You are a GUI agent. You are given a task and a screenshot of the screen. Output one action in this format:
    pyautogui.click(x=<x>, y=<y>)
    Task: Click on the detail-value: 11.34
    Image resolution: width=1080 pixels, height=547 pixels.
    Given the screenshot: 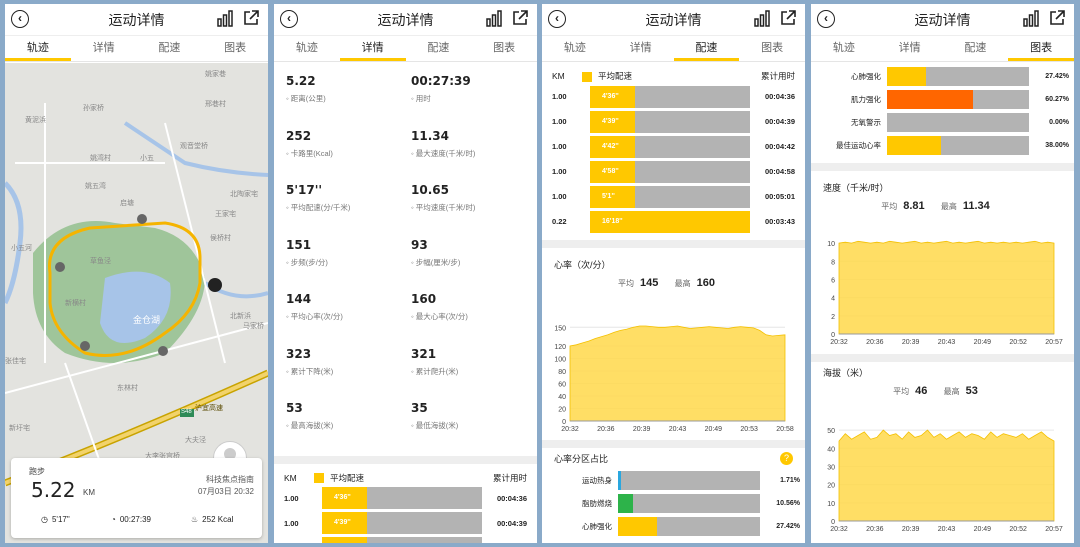 What is the action you would take?
    pyautogui.click(x=430, y=135)
    